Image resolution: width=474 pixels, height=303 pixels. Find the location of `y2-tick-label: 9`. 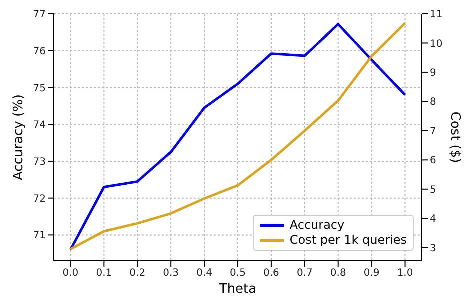

y2-tick-label: 9 is located at coordinates (433, 74).